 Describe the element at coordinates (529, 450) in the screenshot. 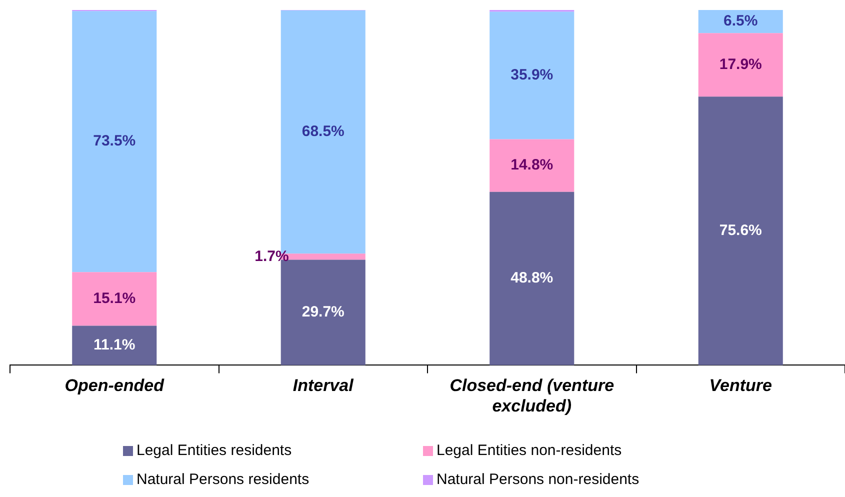

I see `legend-label: Legal Entities non-residents` at that location.